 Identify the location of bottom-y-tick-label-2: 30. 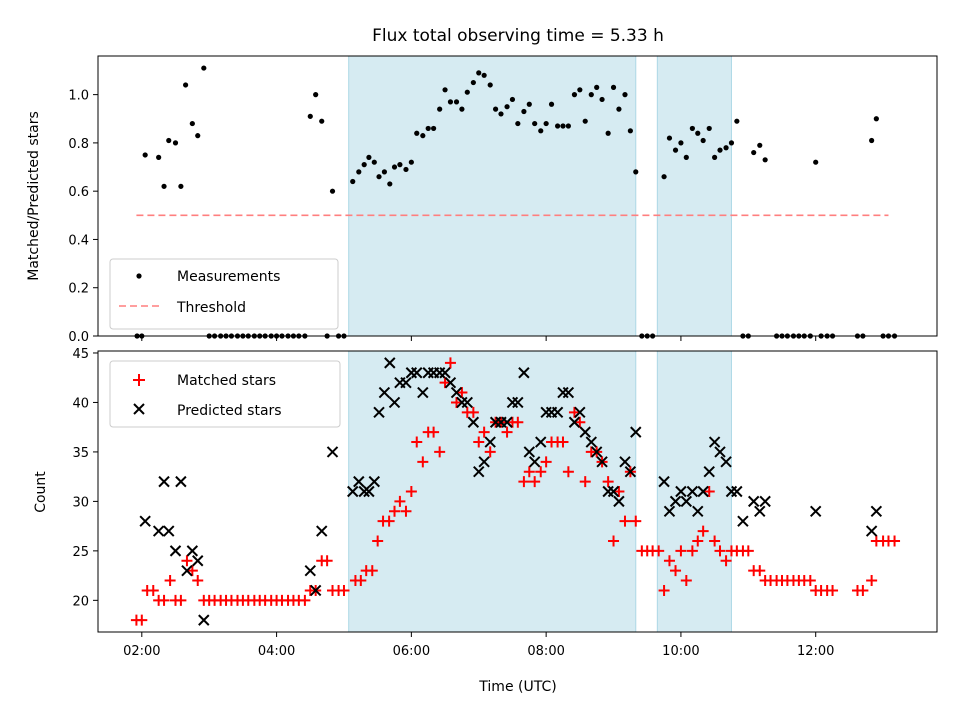
(80, 502).